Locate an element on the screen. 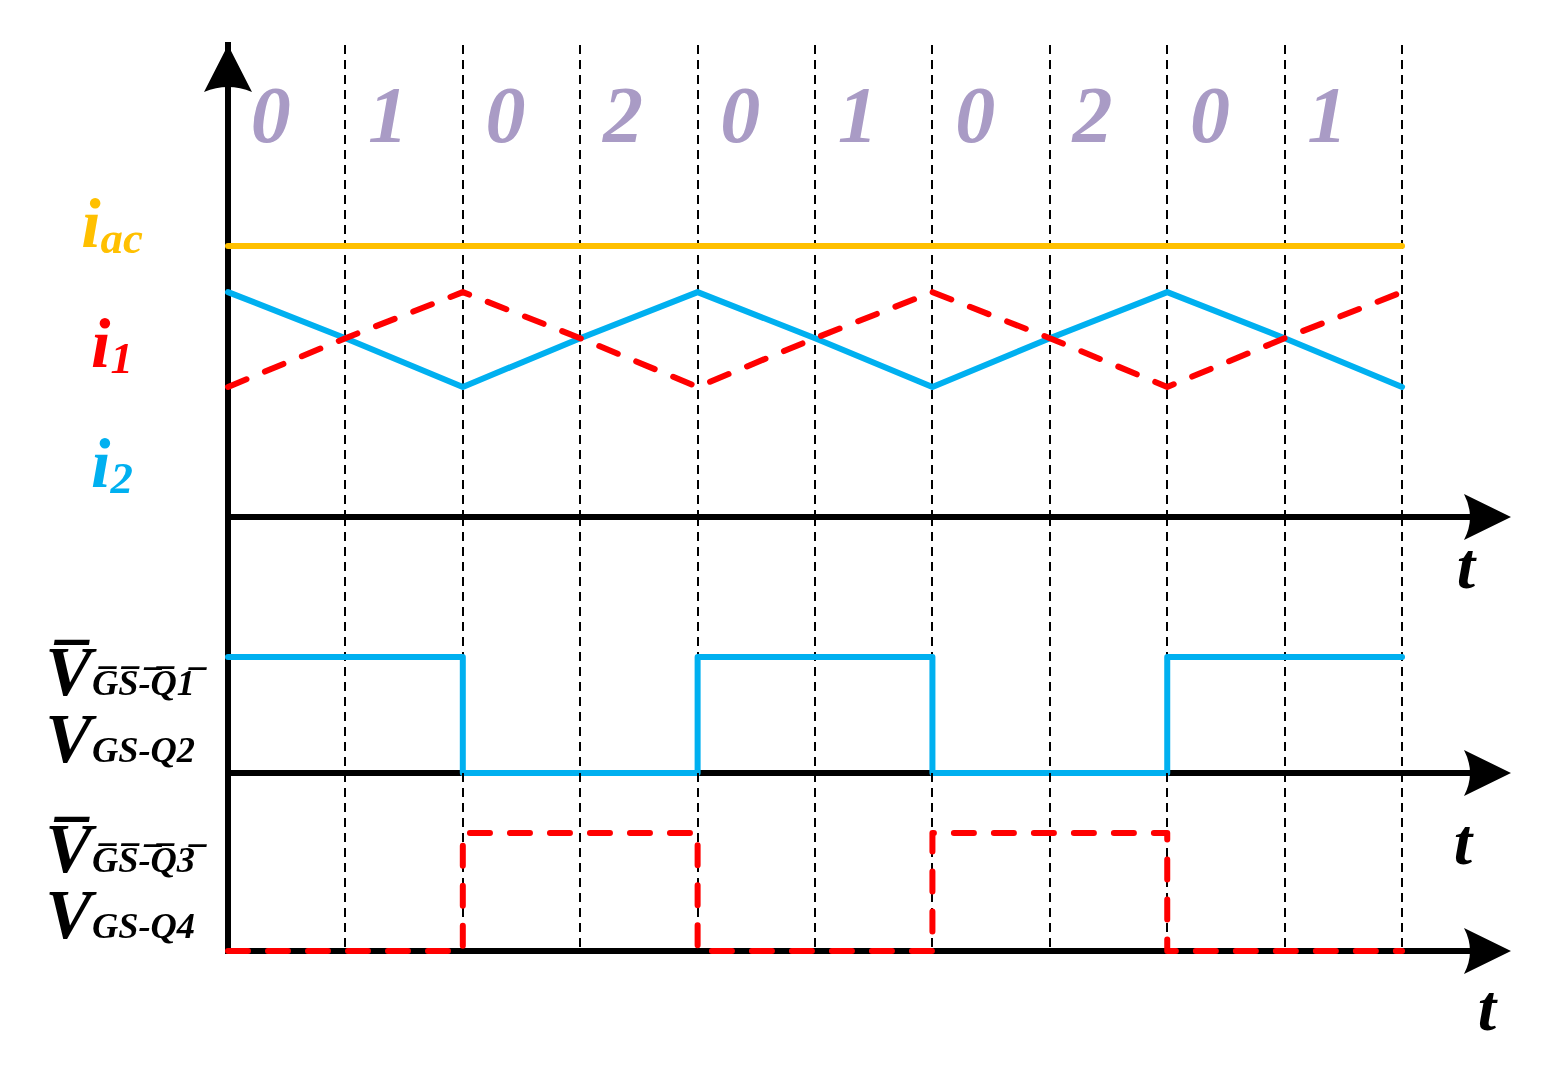  series-label: i$_{1}$ is located at coordinates (112, 344).